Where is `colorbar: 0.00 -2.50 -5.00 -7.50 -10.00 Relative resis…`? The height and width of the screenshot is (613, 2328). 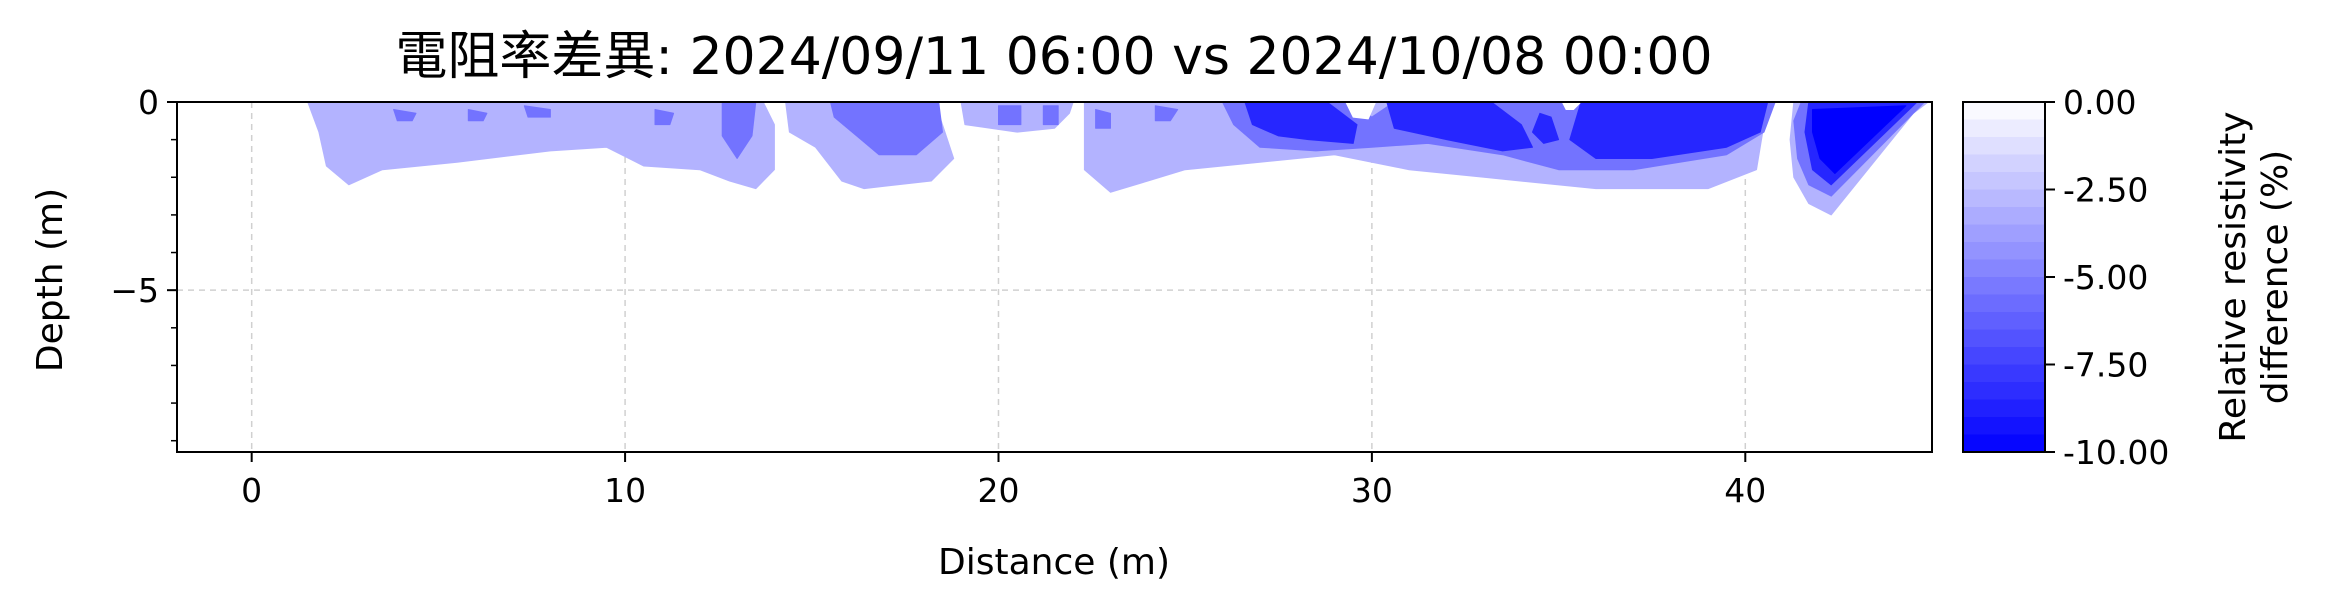 colorbar: 0.00 -2.50 -5.00 -7.50 -10.00 Relative resis… is located at coordinates (2129, 277).